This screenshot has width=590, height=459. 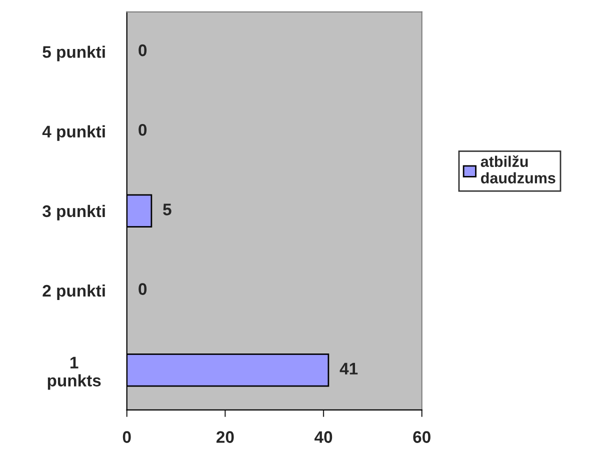 What do you see at coordinates (73, 133) in the screenshot?
I see `y-tick-label: 4 punkti` at bounding box center [73, 133].